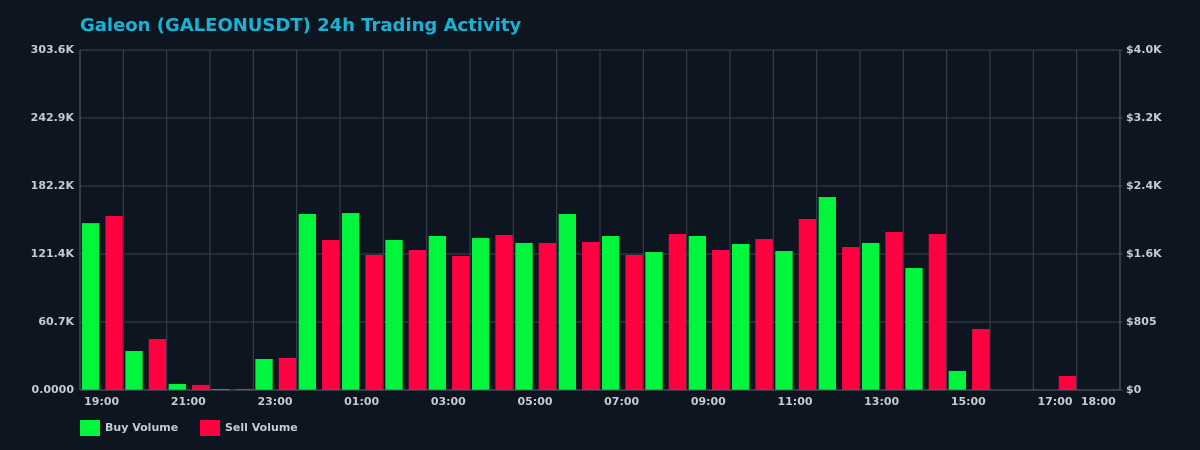 This screenshot has height=450, width=1200. Describe the element at coordinates (53, 185) in the screenshot. I see `y-tick-label: 182.2K` at that location.